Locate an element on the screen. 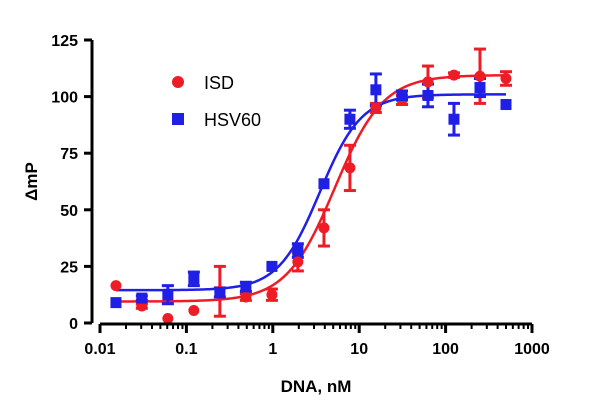  legend: ISD HSV60 is located at coordinates (216, 101).